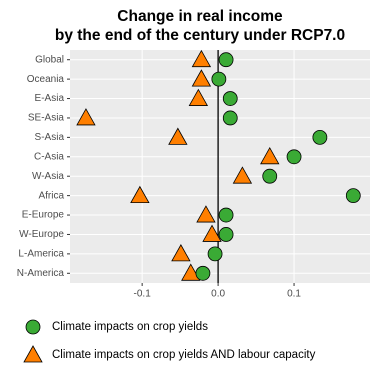 This screenshot has height=375, width=375. I want to click on y-tick-label: SE-Asia, so click(46, 118).